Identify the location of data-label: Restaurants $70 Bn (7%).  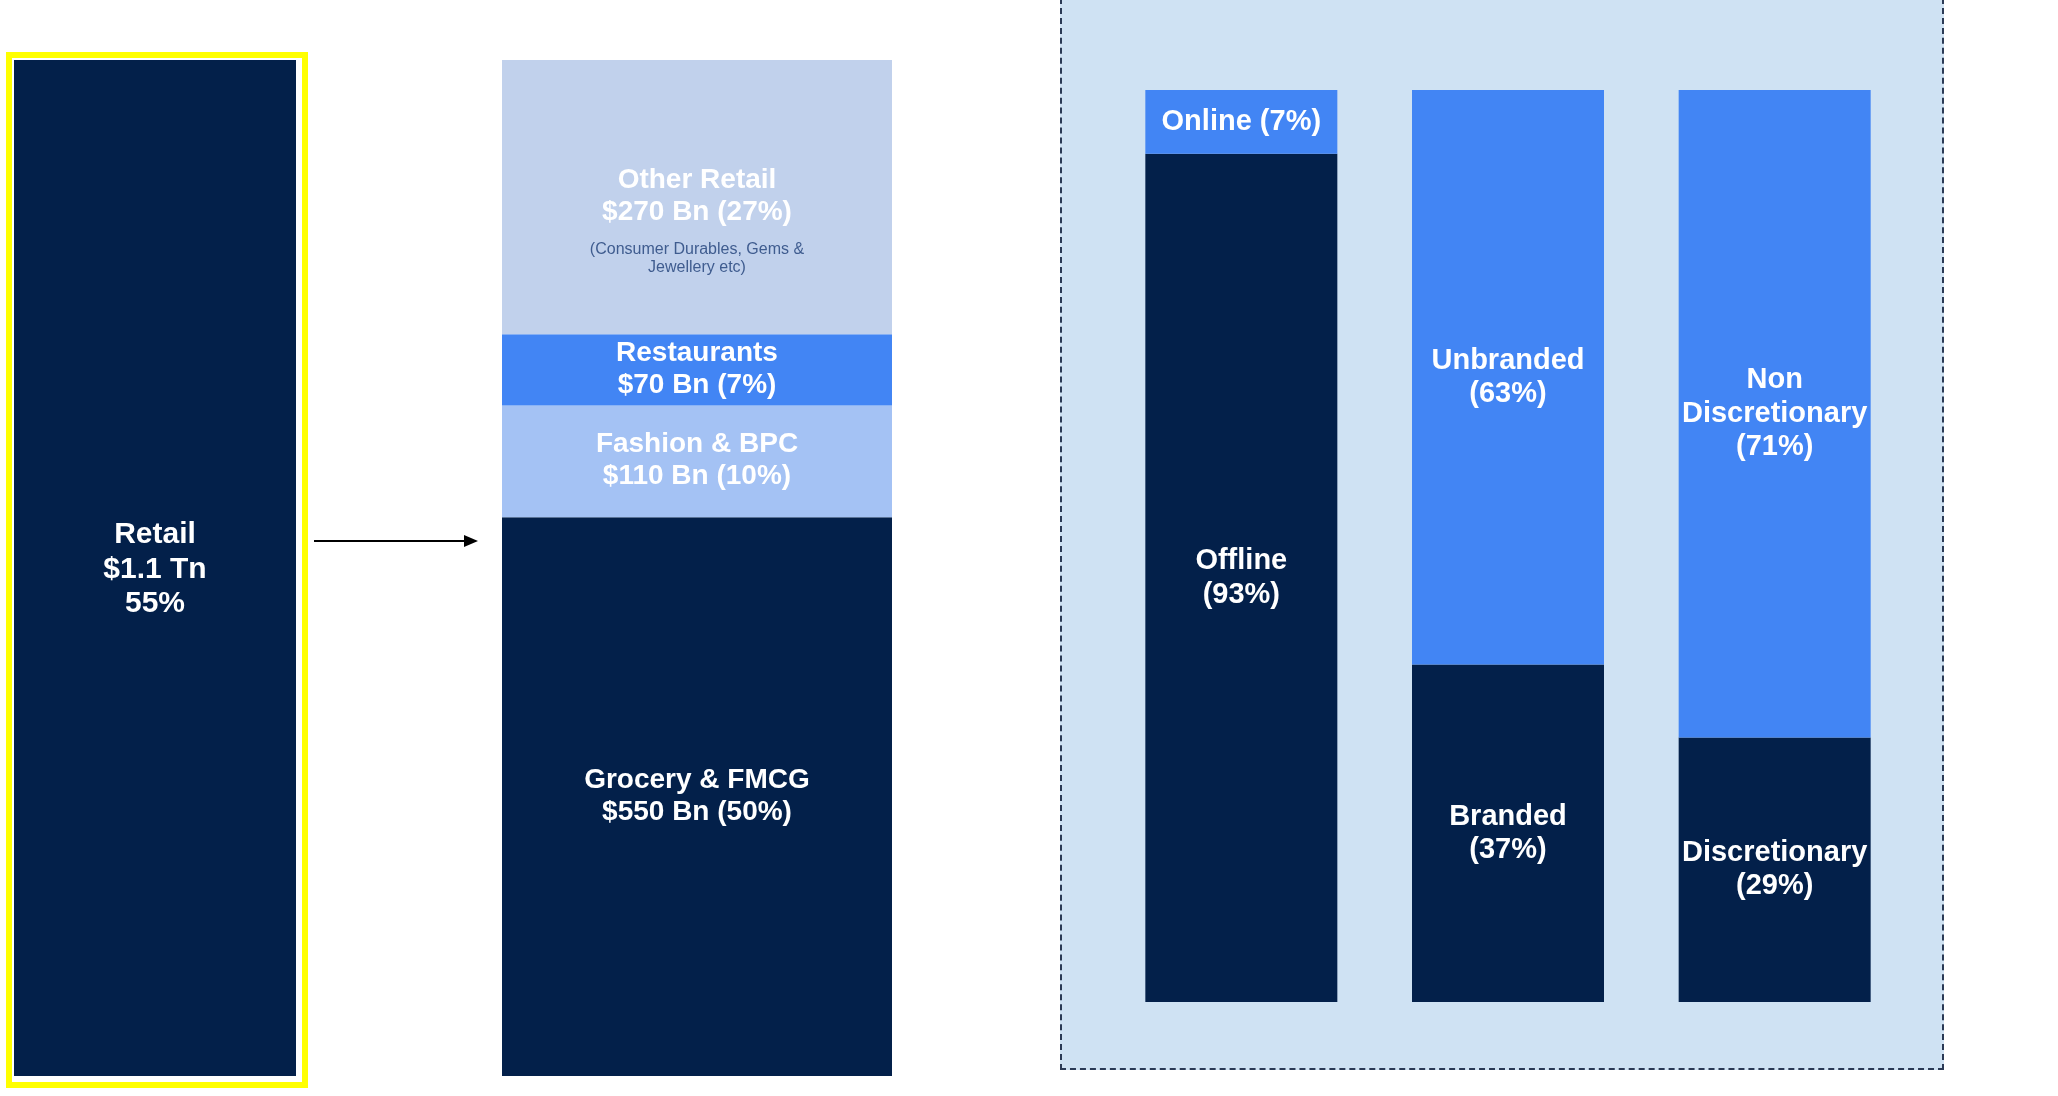
(697, 368).